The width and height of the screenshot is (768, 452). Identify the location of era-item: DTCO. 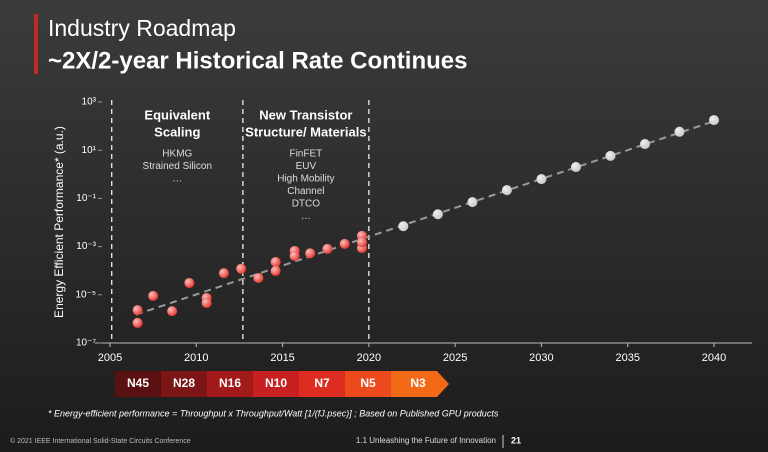
(306, 204).